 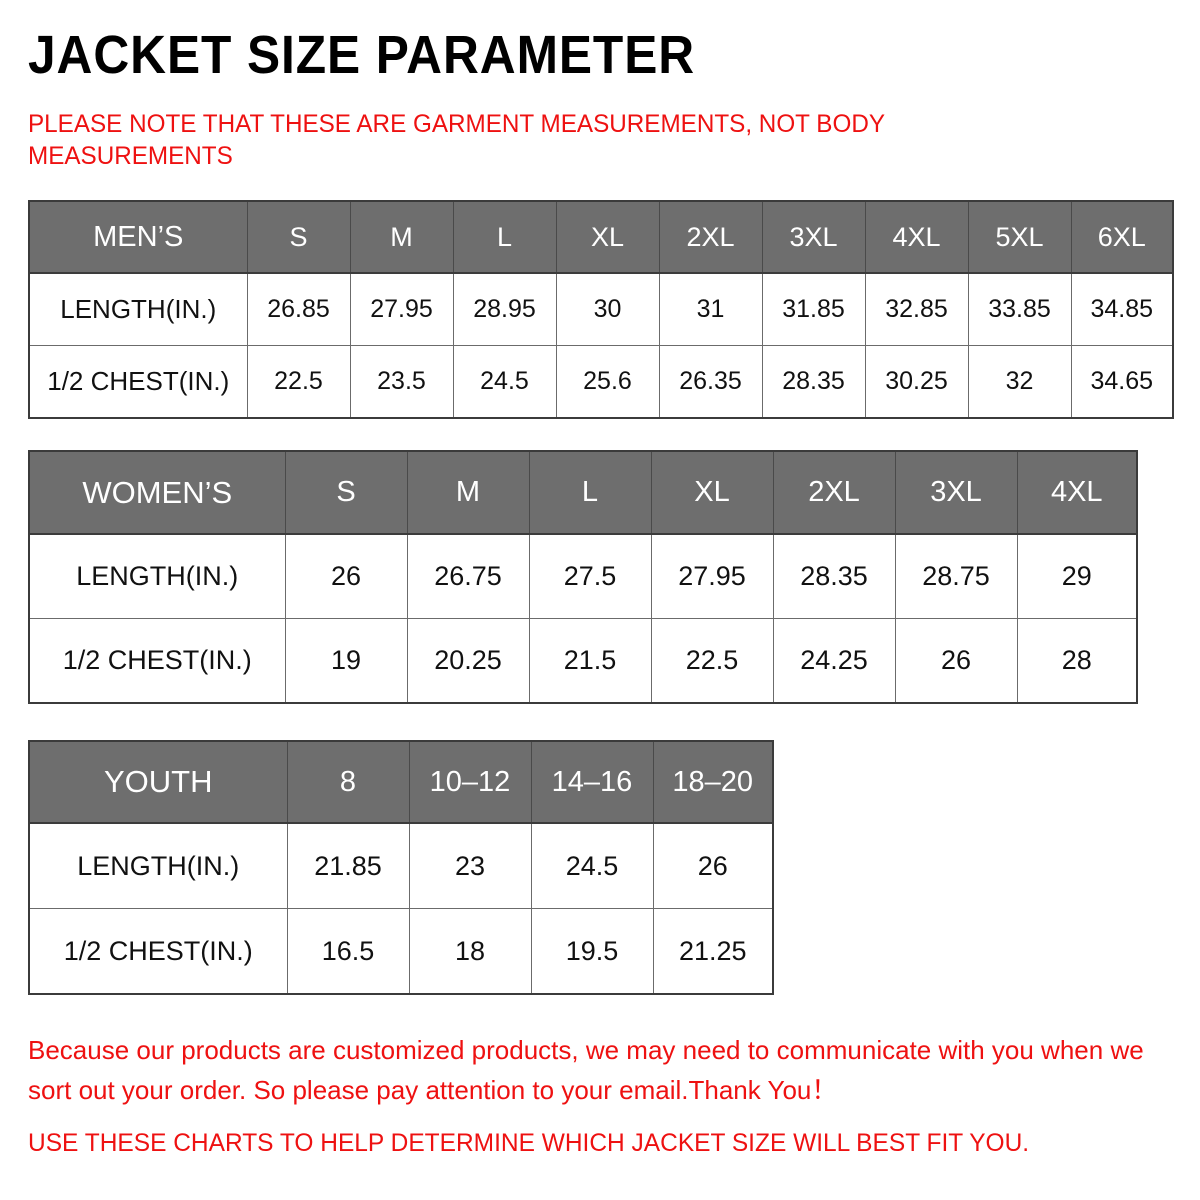 What do you see at coordinates (348, 951) in the screenshot?
I see `cell-value: 16.5` at bounding box center [348, 951].